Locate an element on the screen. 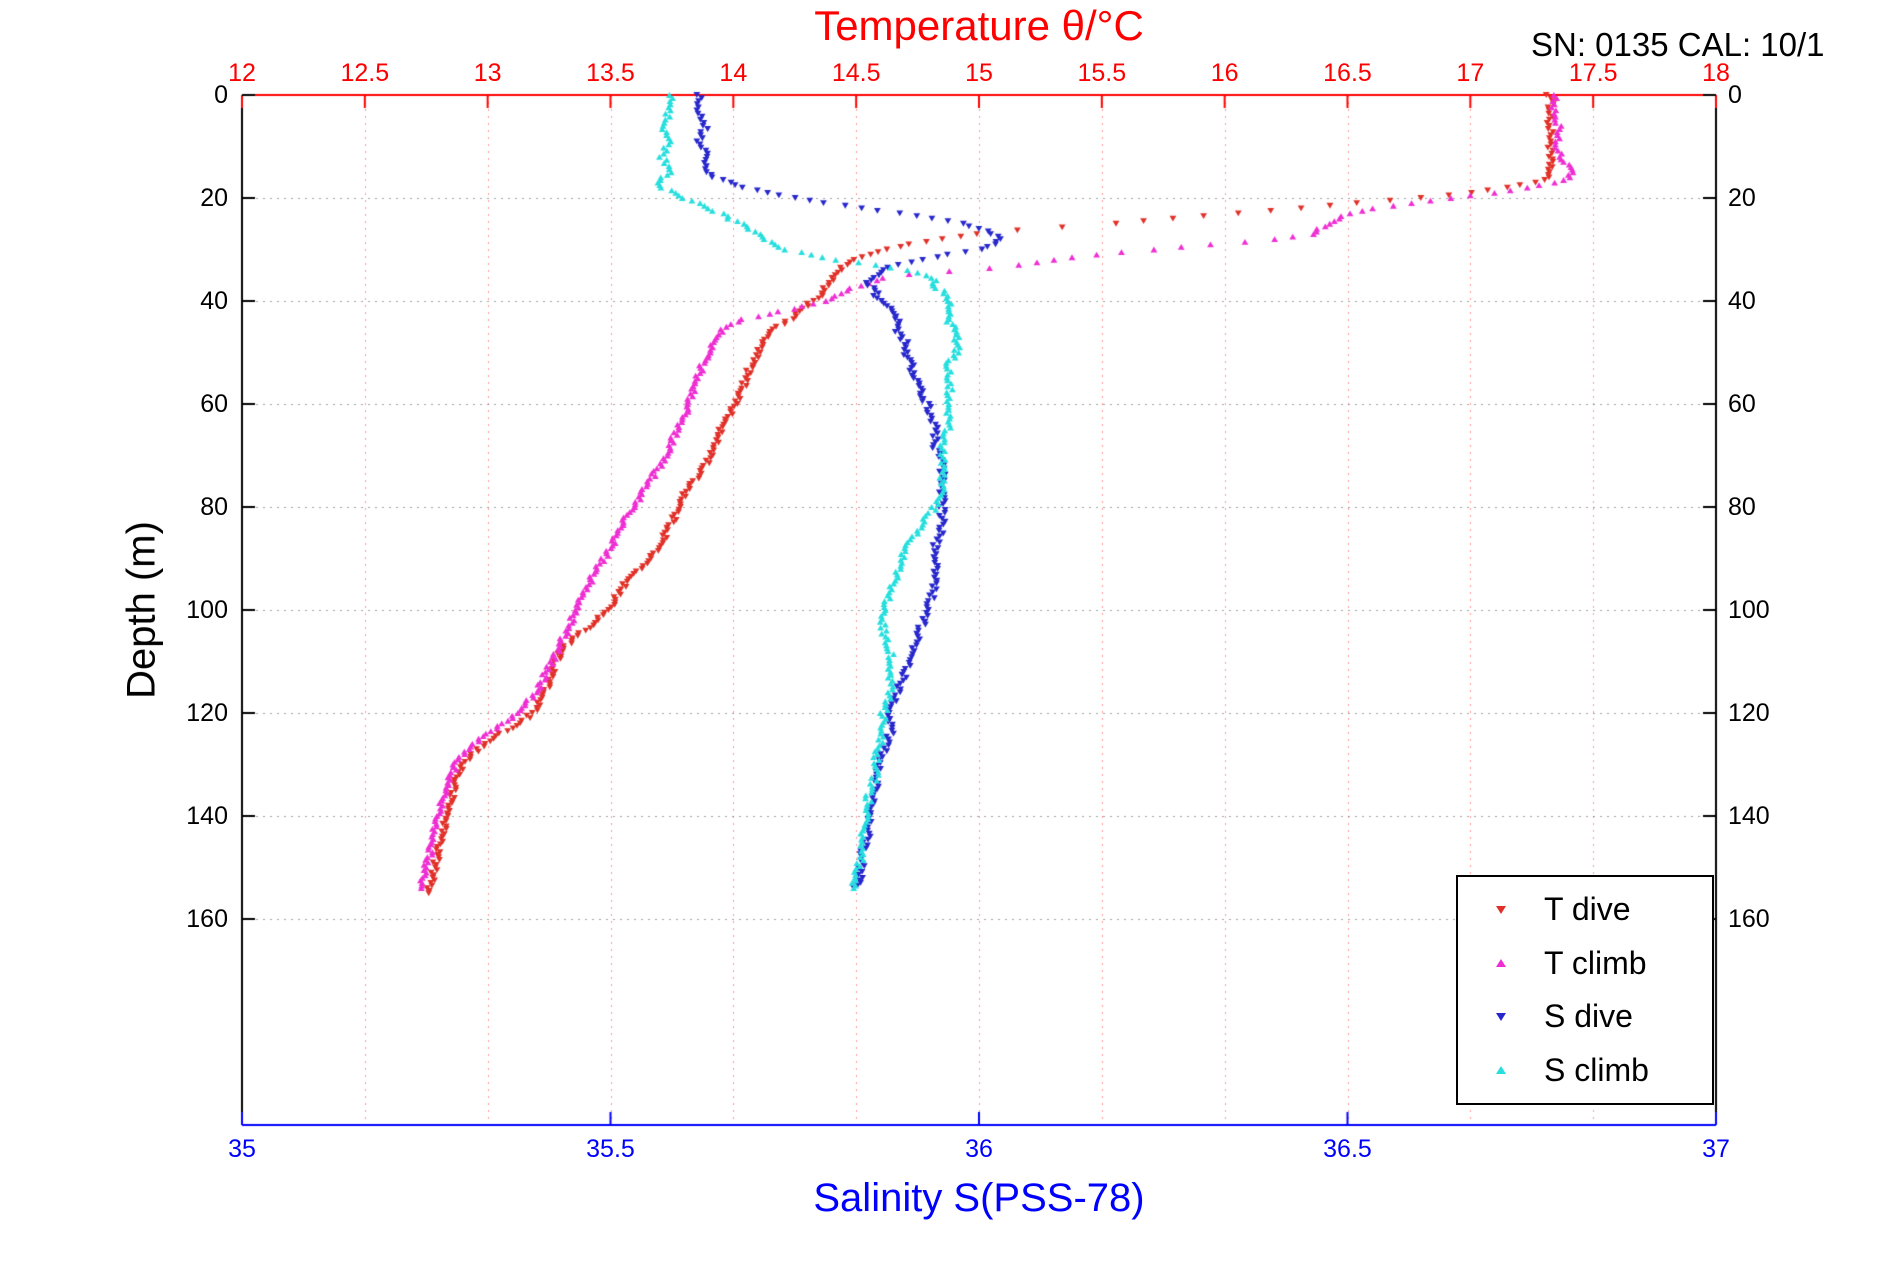 The image size is (1891, 1262). temperature-tick-label: 13.5 is located at coordinates (610, 73).